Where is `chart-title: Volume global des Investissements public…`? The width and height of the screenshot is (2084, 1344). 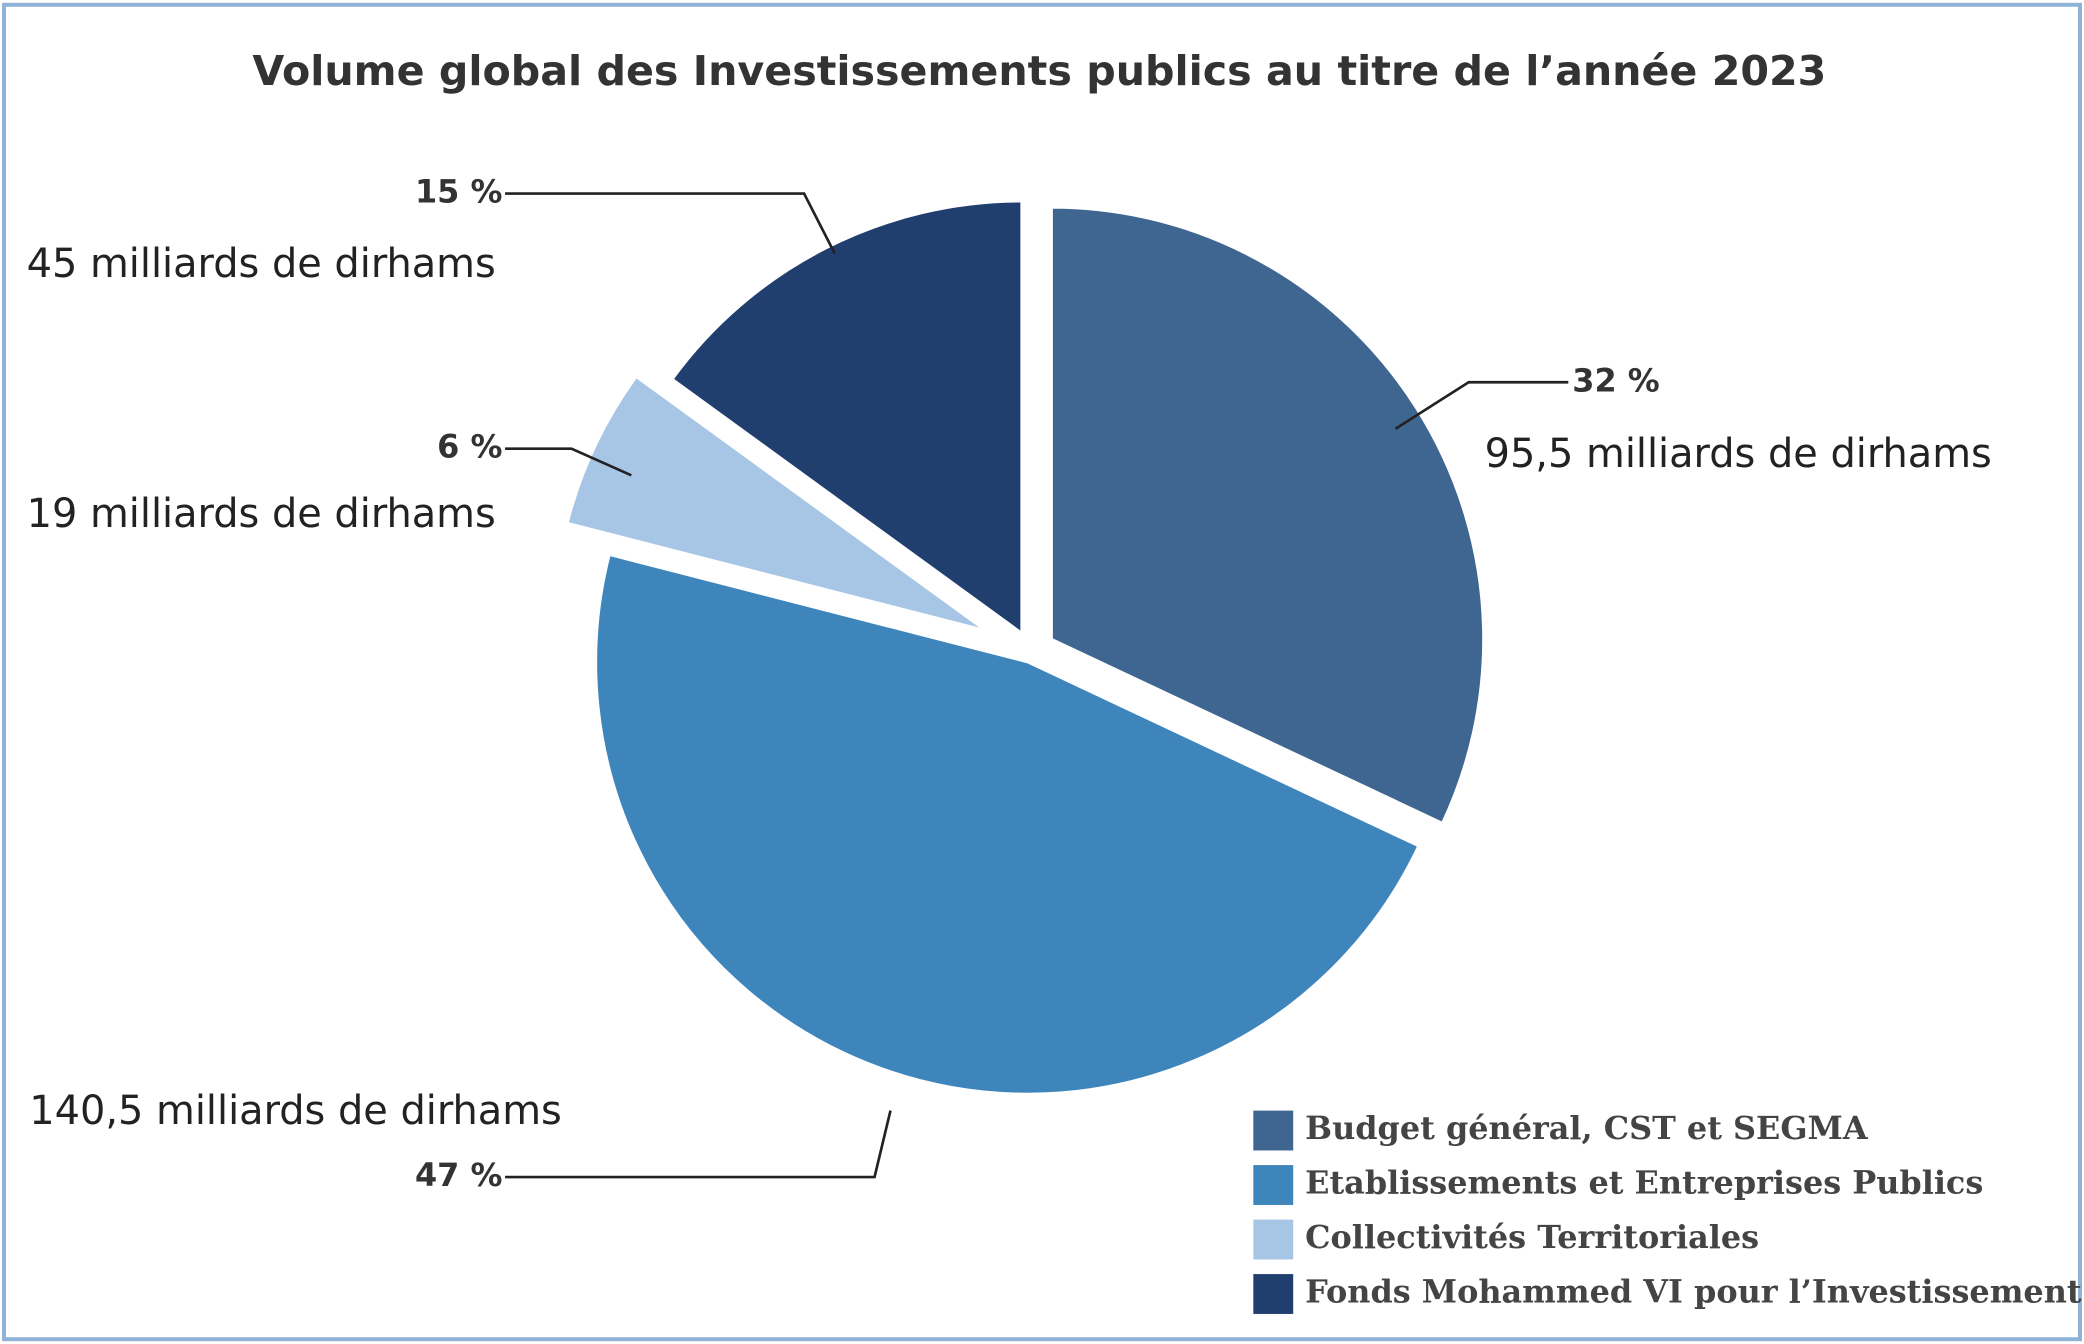
chart-title: Volume global des Investissements public… is located at coordinates (1039, 71).